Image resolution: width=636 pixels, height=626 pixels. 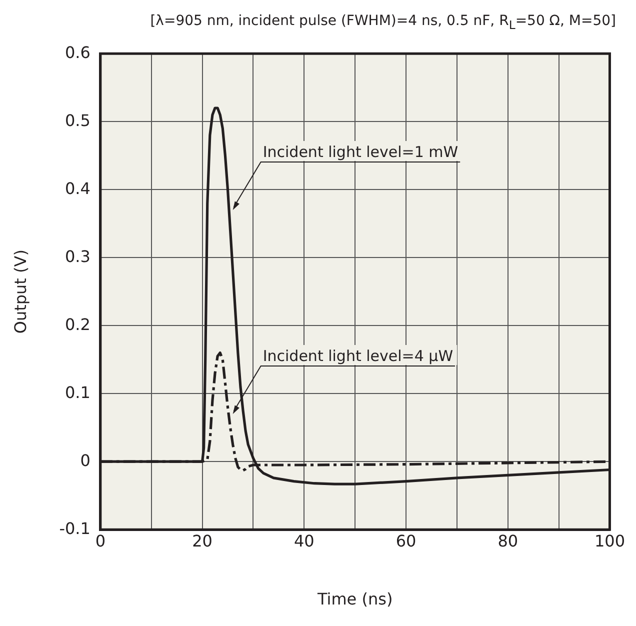 I want to click on y-tick-label: 0.3, so click(x=77, y=256).